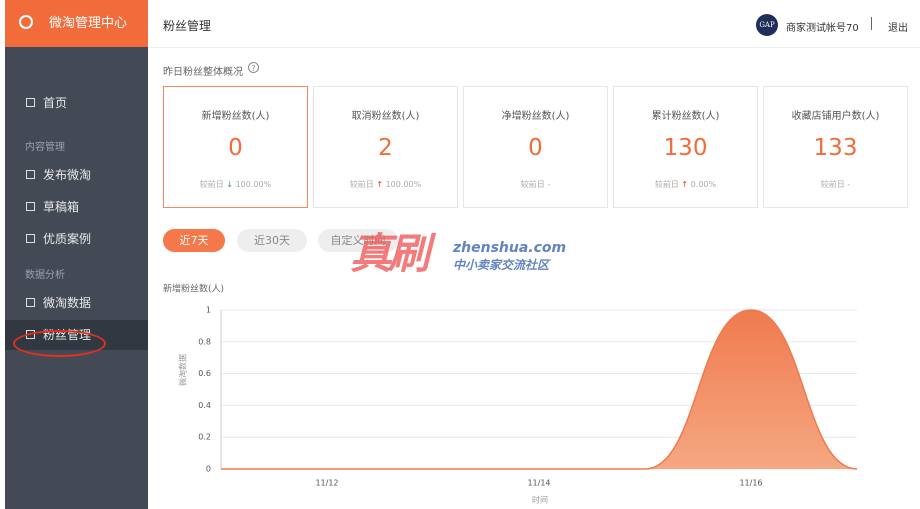  I want to click on brand: 微淘管理中心, so click(76, 23).